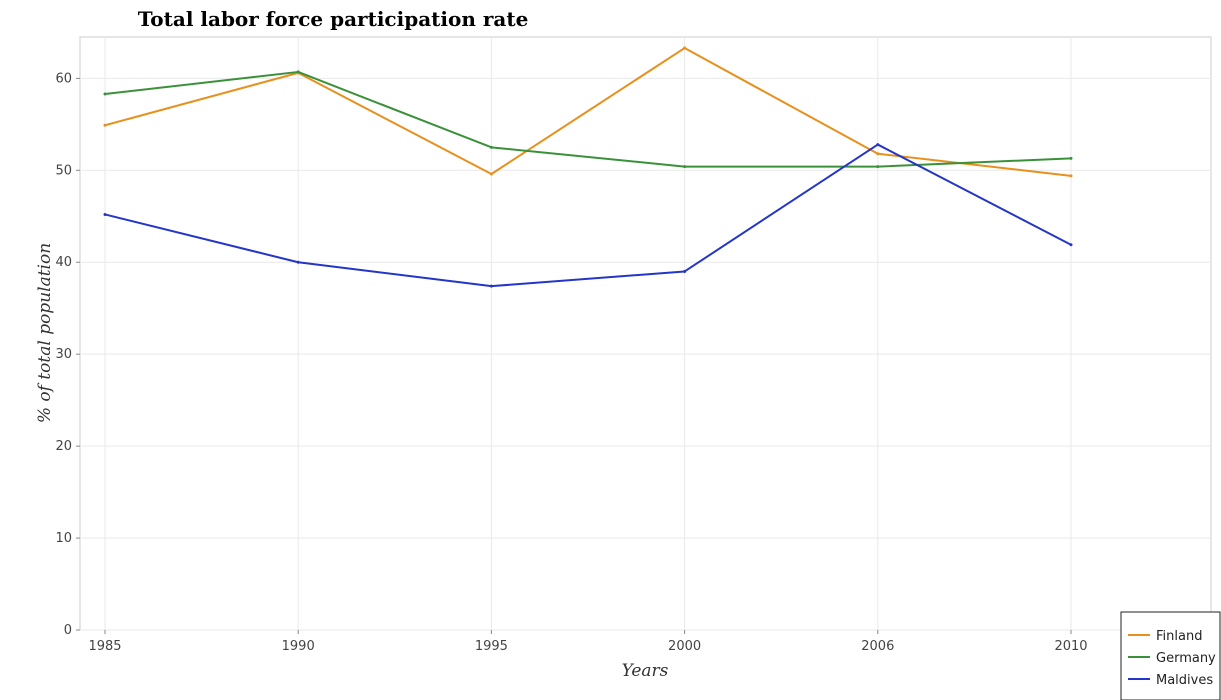 This screenshot has height=700, width=1221. What do you see at coordinates (588, 119) in the screenshot?
I see `series-line-germany` at bounding box center [588, 119].